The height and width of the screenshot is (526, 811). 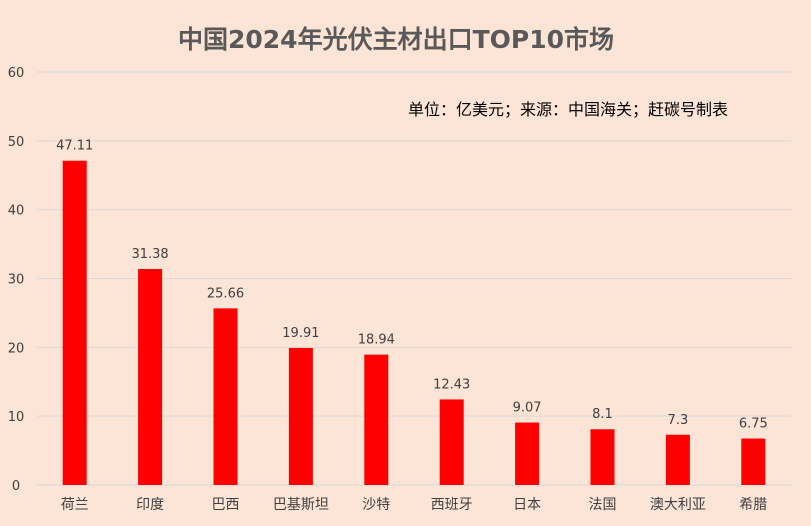 What do you see at coordinates (451, 384) in the screenshot?
I see `data-label: 12.43` at bounding box center [451, 384].